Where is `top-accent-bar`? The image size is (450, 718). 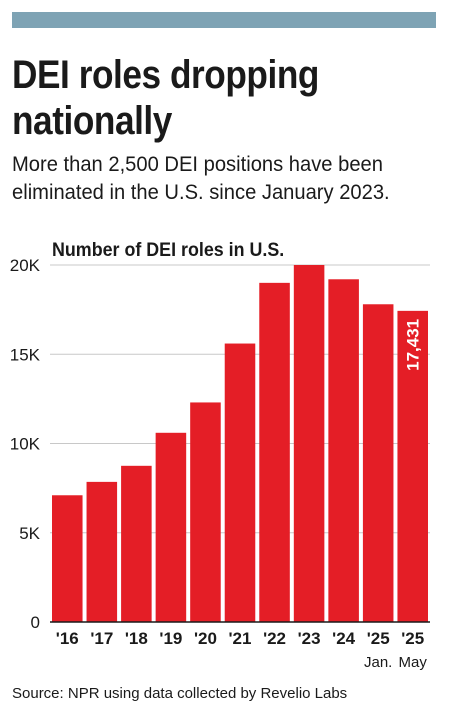 top-accent-bar is located at coordinates (224, 20).